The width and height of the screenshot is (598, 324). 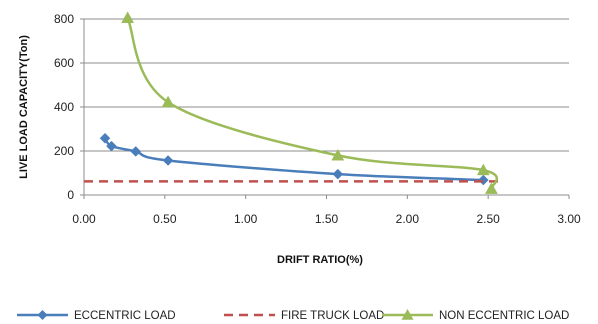 What do you see at coordinates (569, 219) in the screenshot?
I see `x-tick-label: 3.00` at bounding box center [569, 219].